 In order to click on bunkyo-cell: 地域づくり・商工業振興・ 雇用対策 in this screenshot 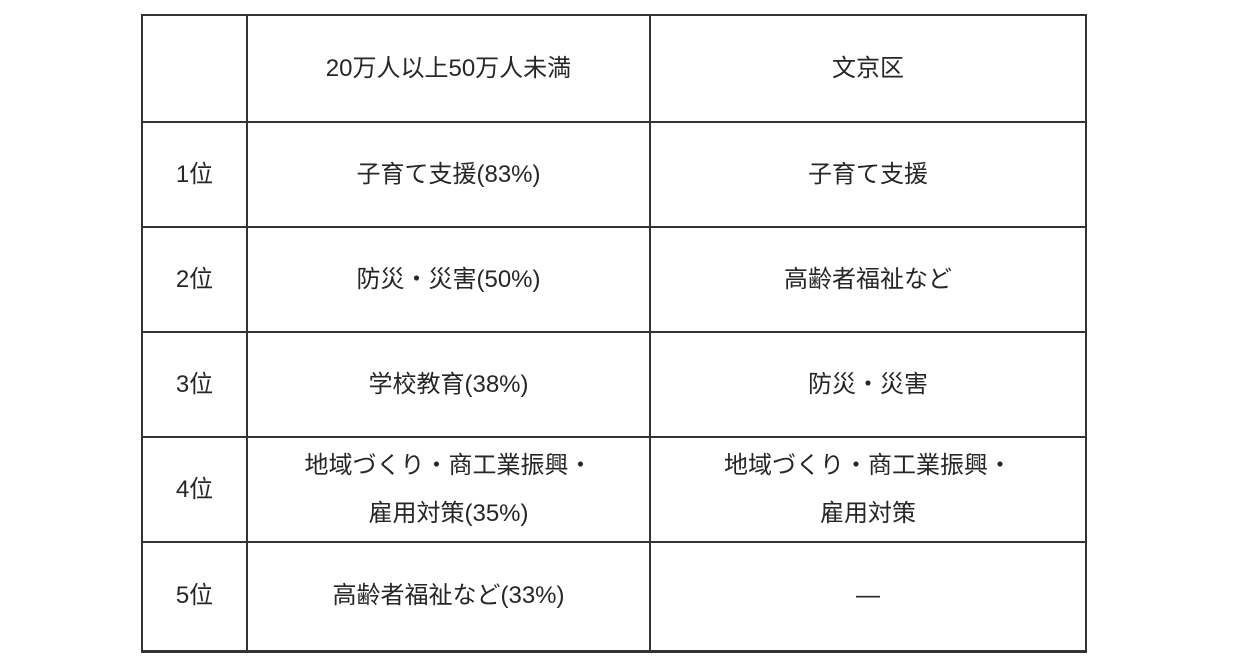, I will do `click(868, 489)`.